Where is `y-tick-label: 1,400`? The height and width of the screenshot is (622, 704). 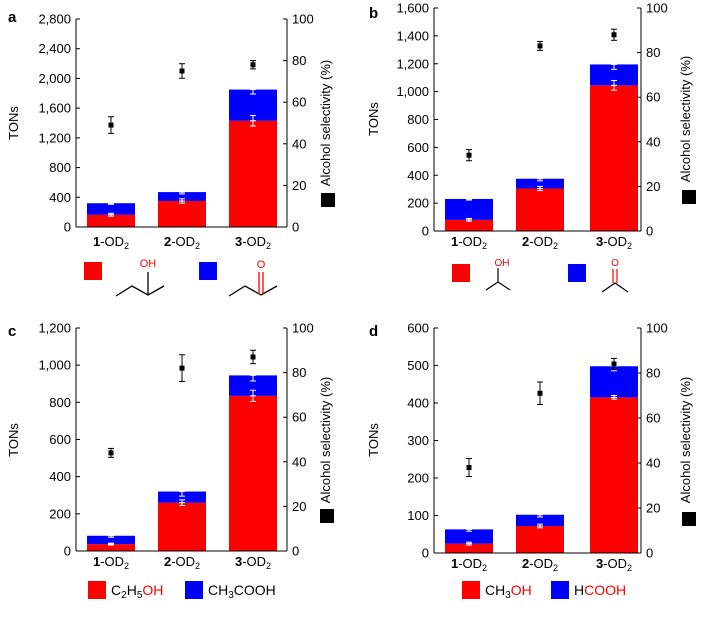 y-tick-label: 1,400 is located at coordinates (412, 35).